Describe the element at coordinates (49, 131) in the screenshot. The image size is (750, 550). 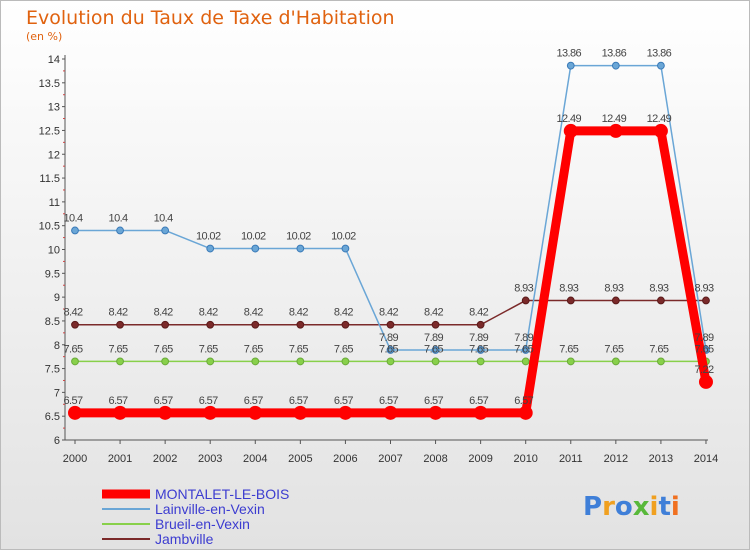
I see `y-tick-label: 12.5` at that location.